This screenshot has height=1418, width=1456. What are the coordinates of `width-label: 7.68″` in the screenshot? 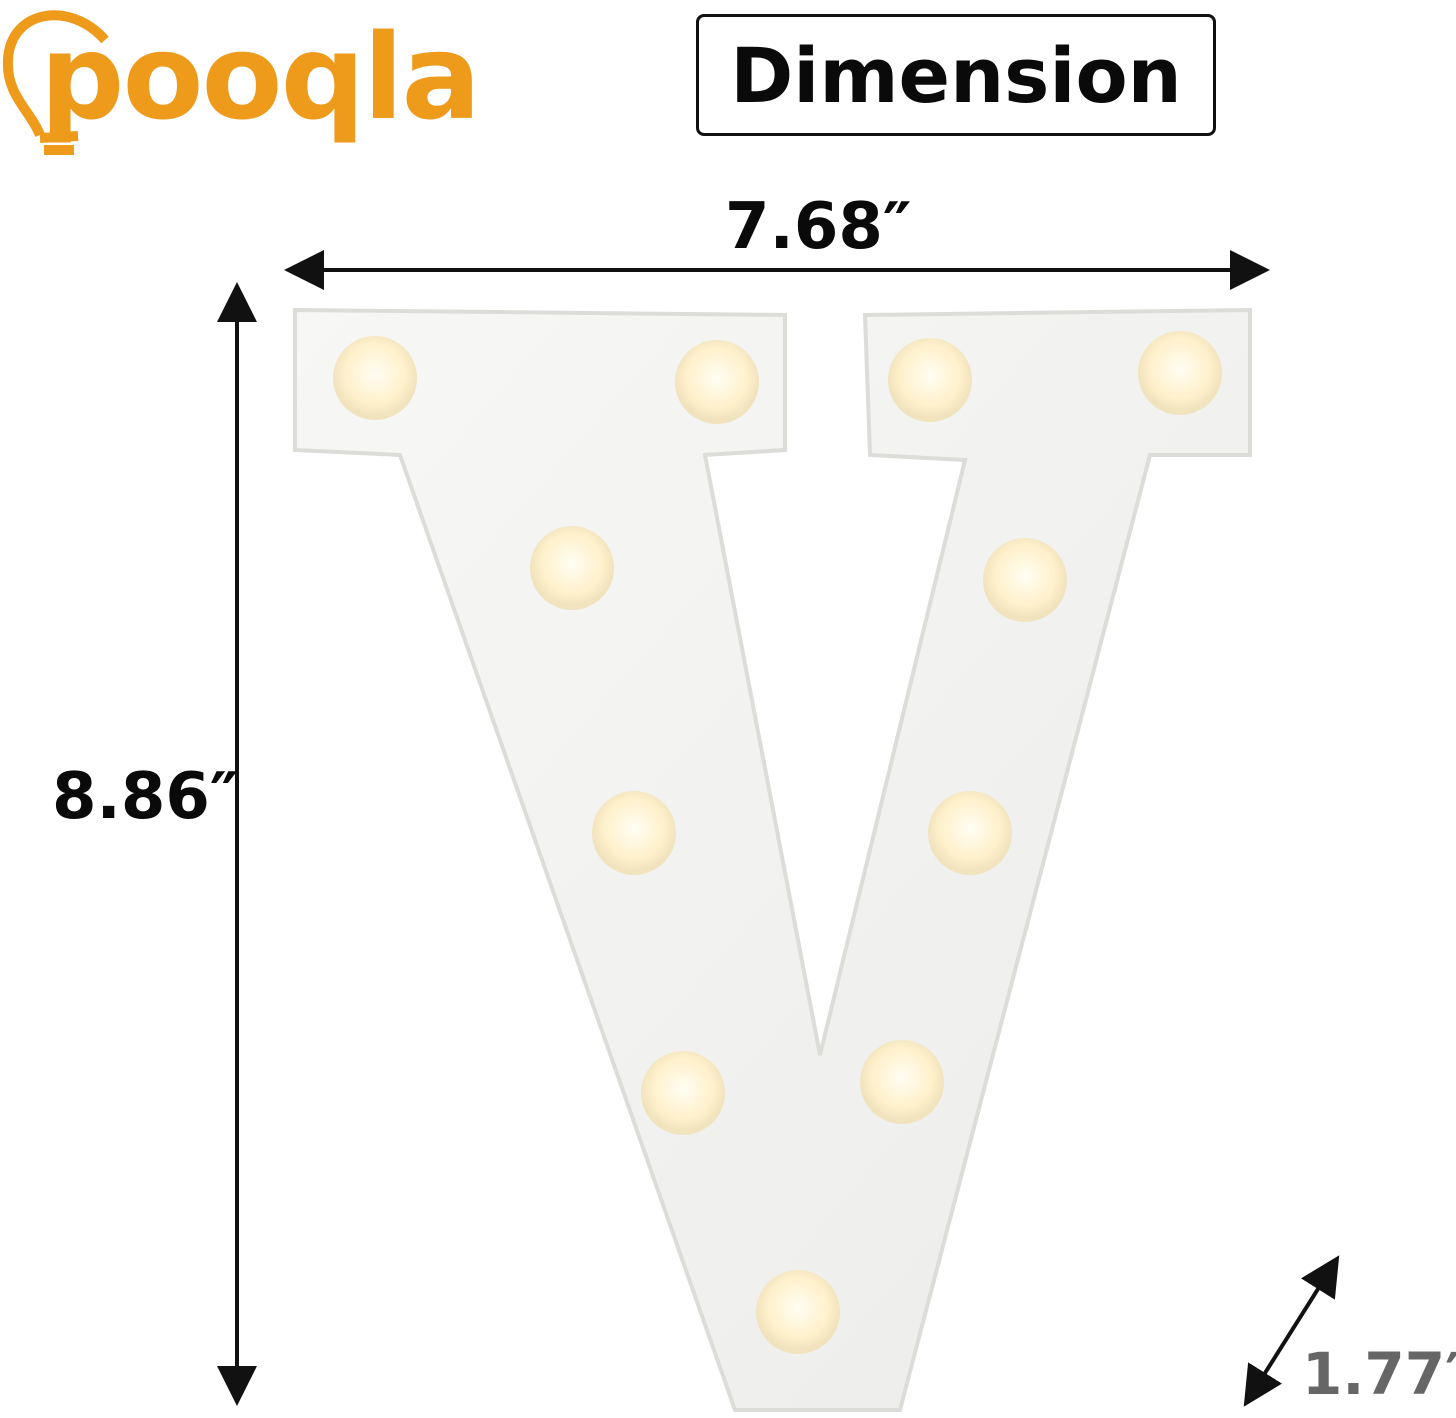 It's located at (818, 227).